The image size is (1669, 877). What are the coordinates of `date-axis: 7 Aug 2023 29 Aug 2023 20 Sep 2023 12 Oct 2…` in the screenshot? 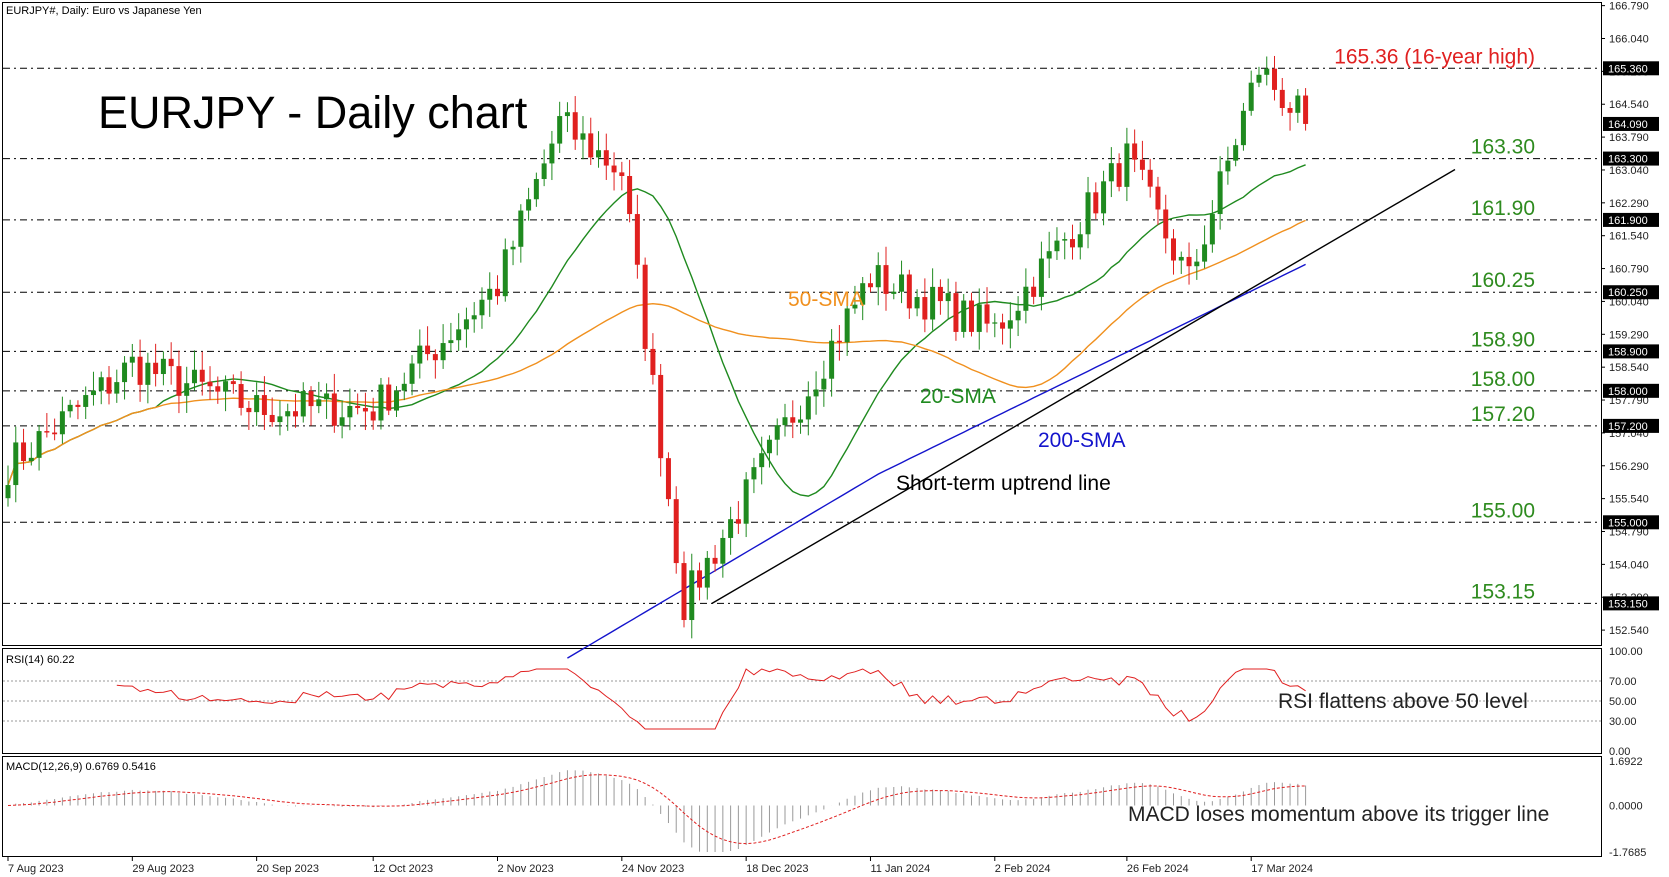 It's located at (660, 866).